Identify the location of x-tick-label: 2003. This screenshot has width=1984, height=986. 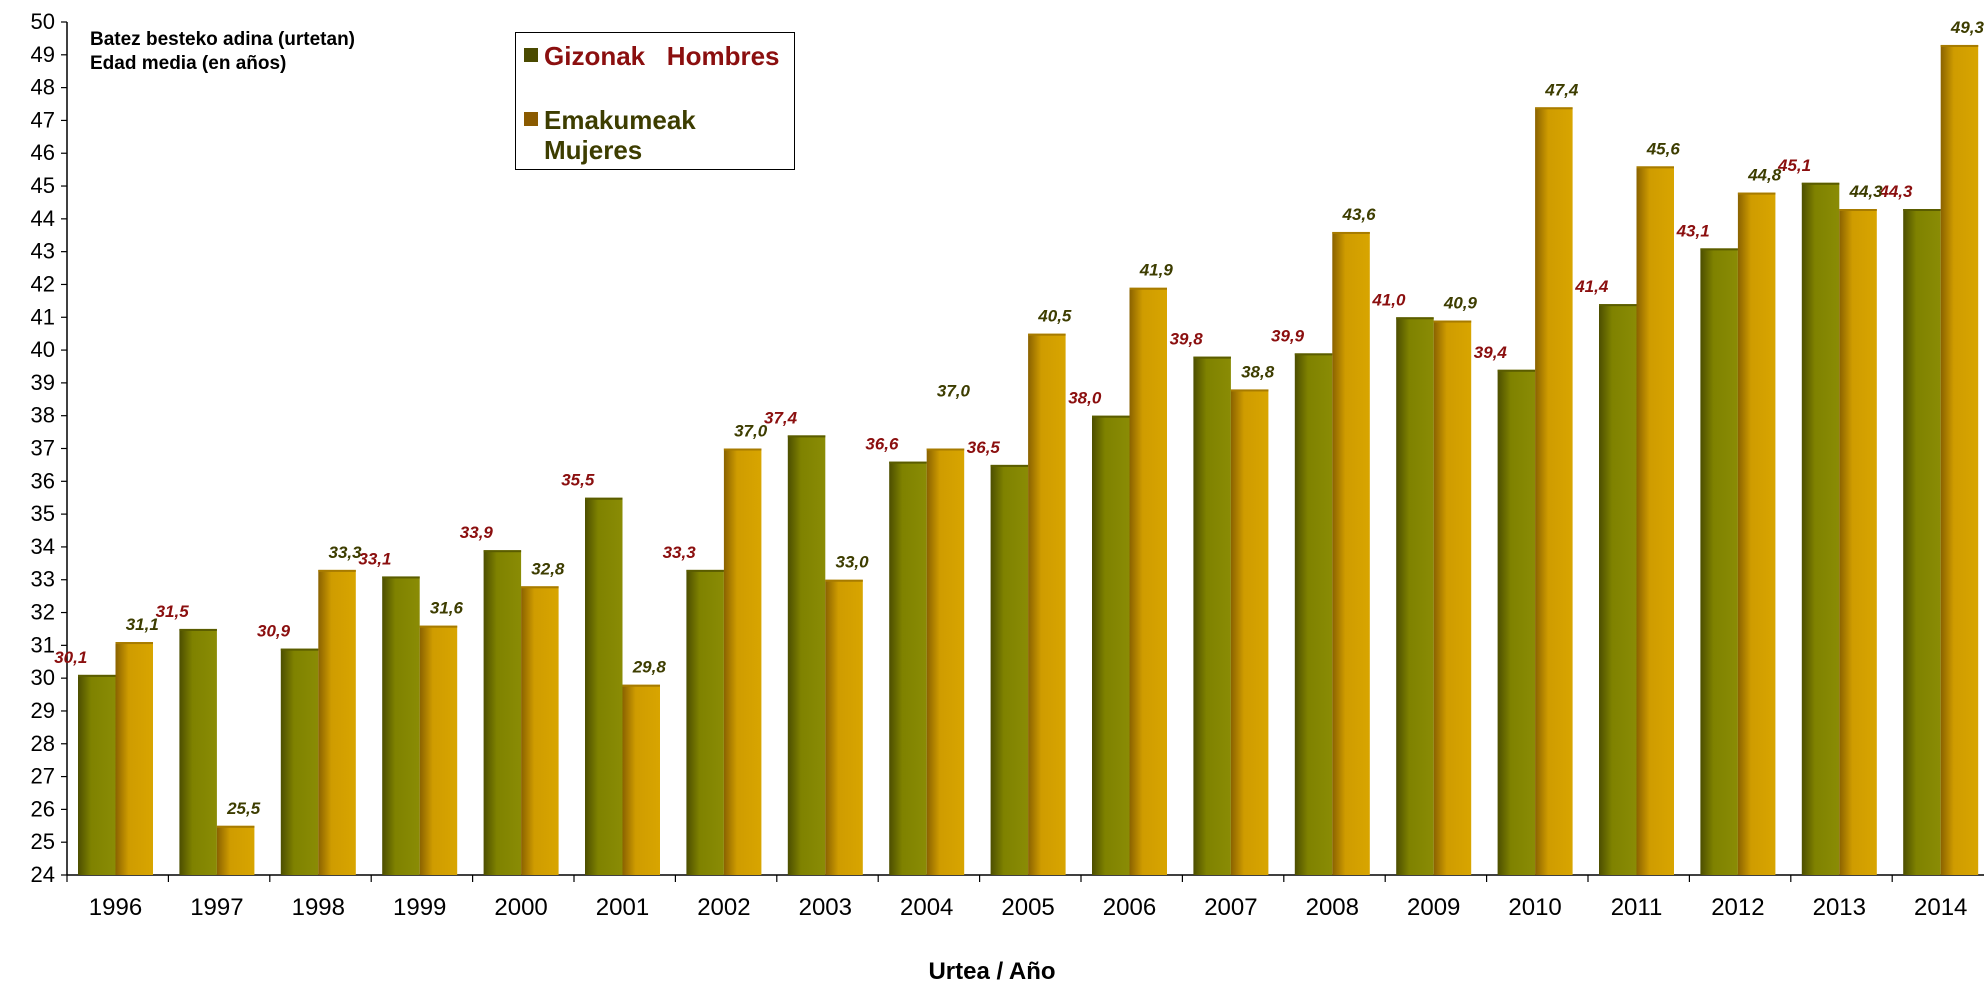
(825, 907).